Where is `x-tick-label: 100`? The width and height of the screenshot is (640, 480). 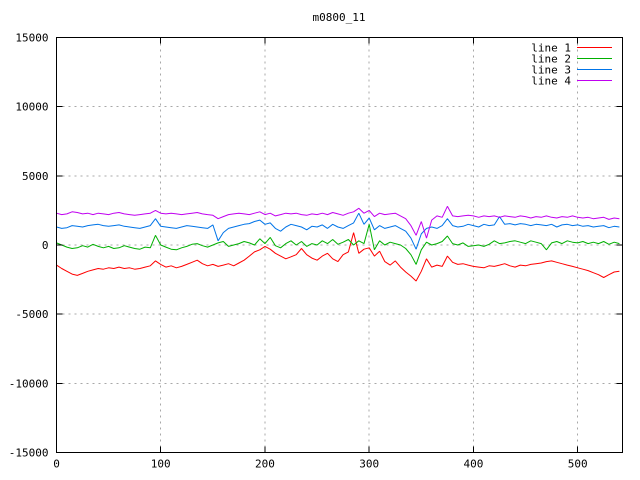
x-tick-label: 100 is located at coordinates (161, 464).